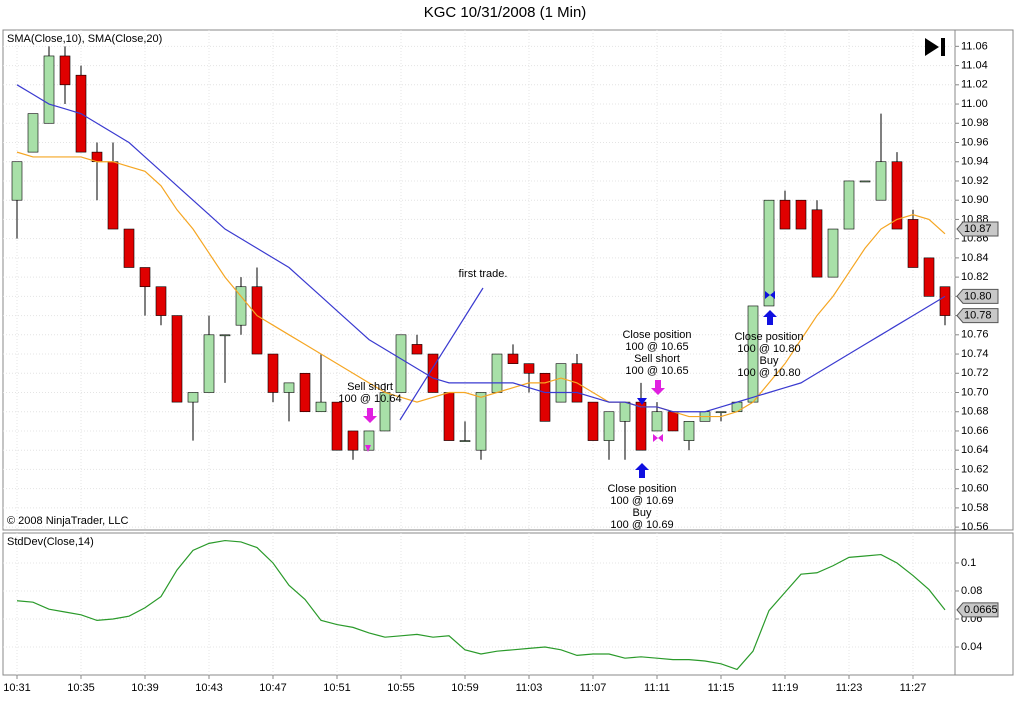  I want to click on play-icon, so click(935, 47).